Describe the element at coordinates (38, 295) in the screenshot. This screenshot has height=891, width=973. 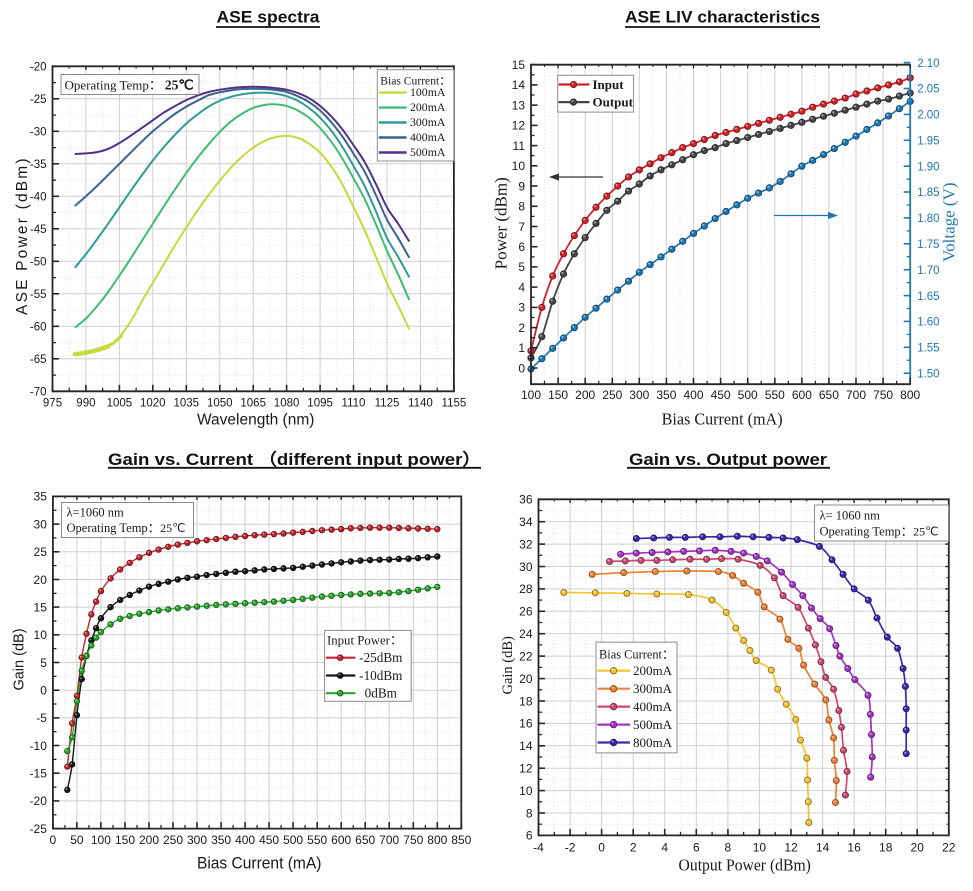
I see `svg-text: -55` at that location.